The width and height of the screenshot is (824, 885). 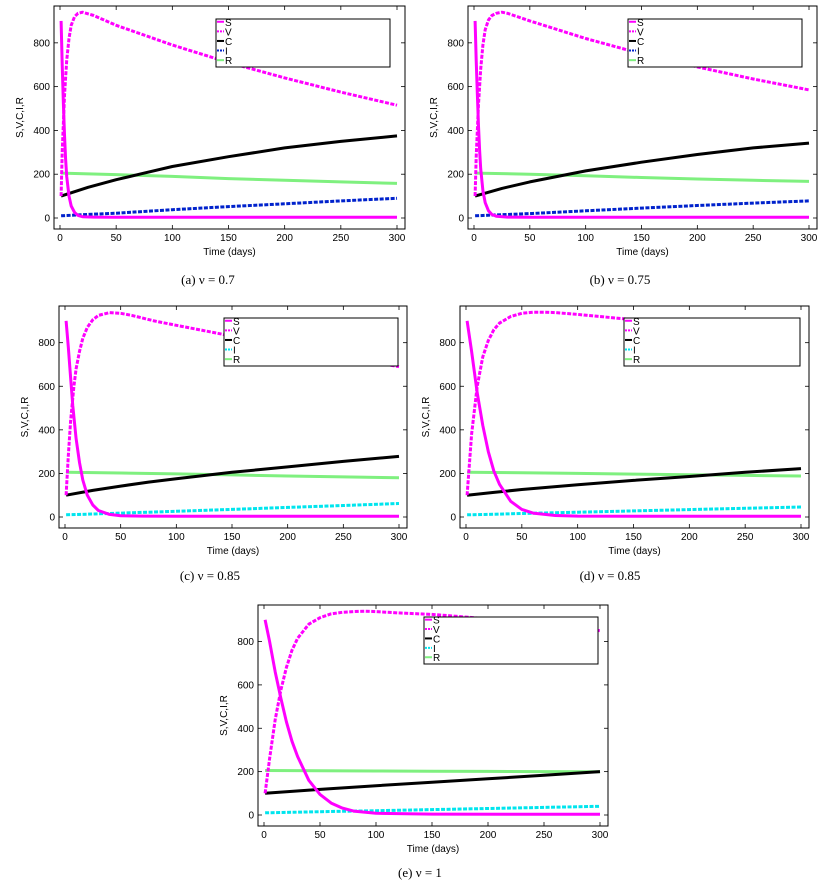 What do you see at coordinates (610, 575) in the screenshot?
I see `panel-caption: (d) ν = 0.85` at bounding box center [610, 575].